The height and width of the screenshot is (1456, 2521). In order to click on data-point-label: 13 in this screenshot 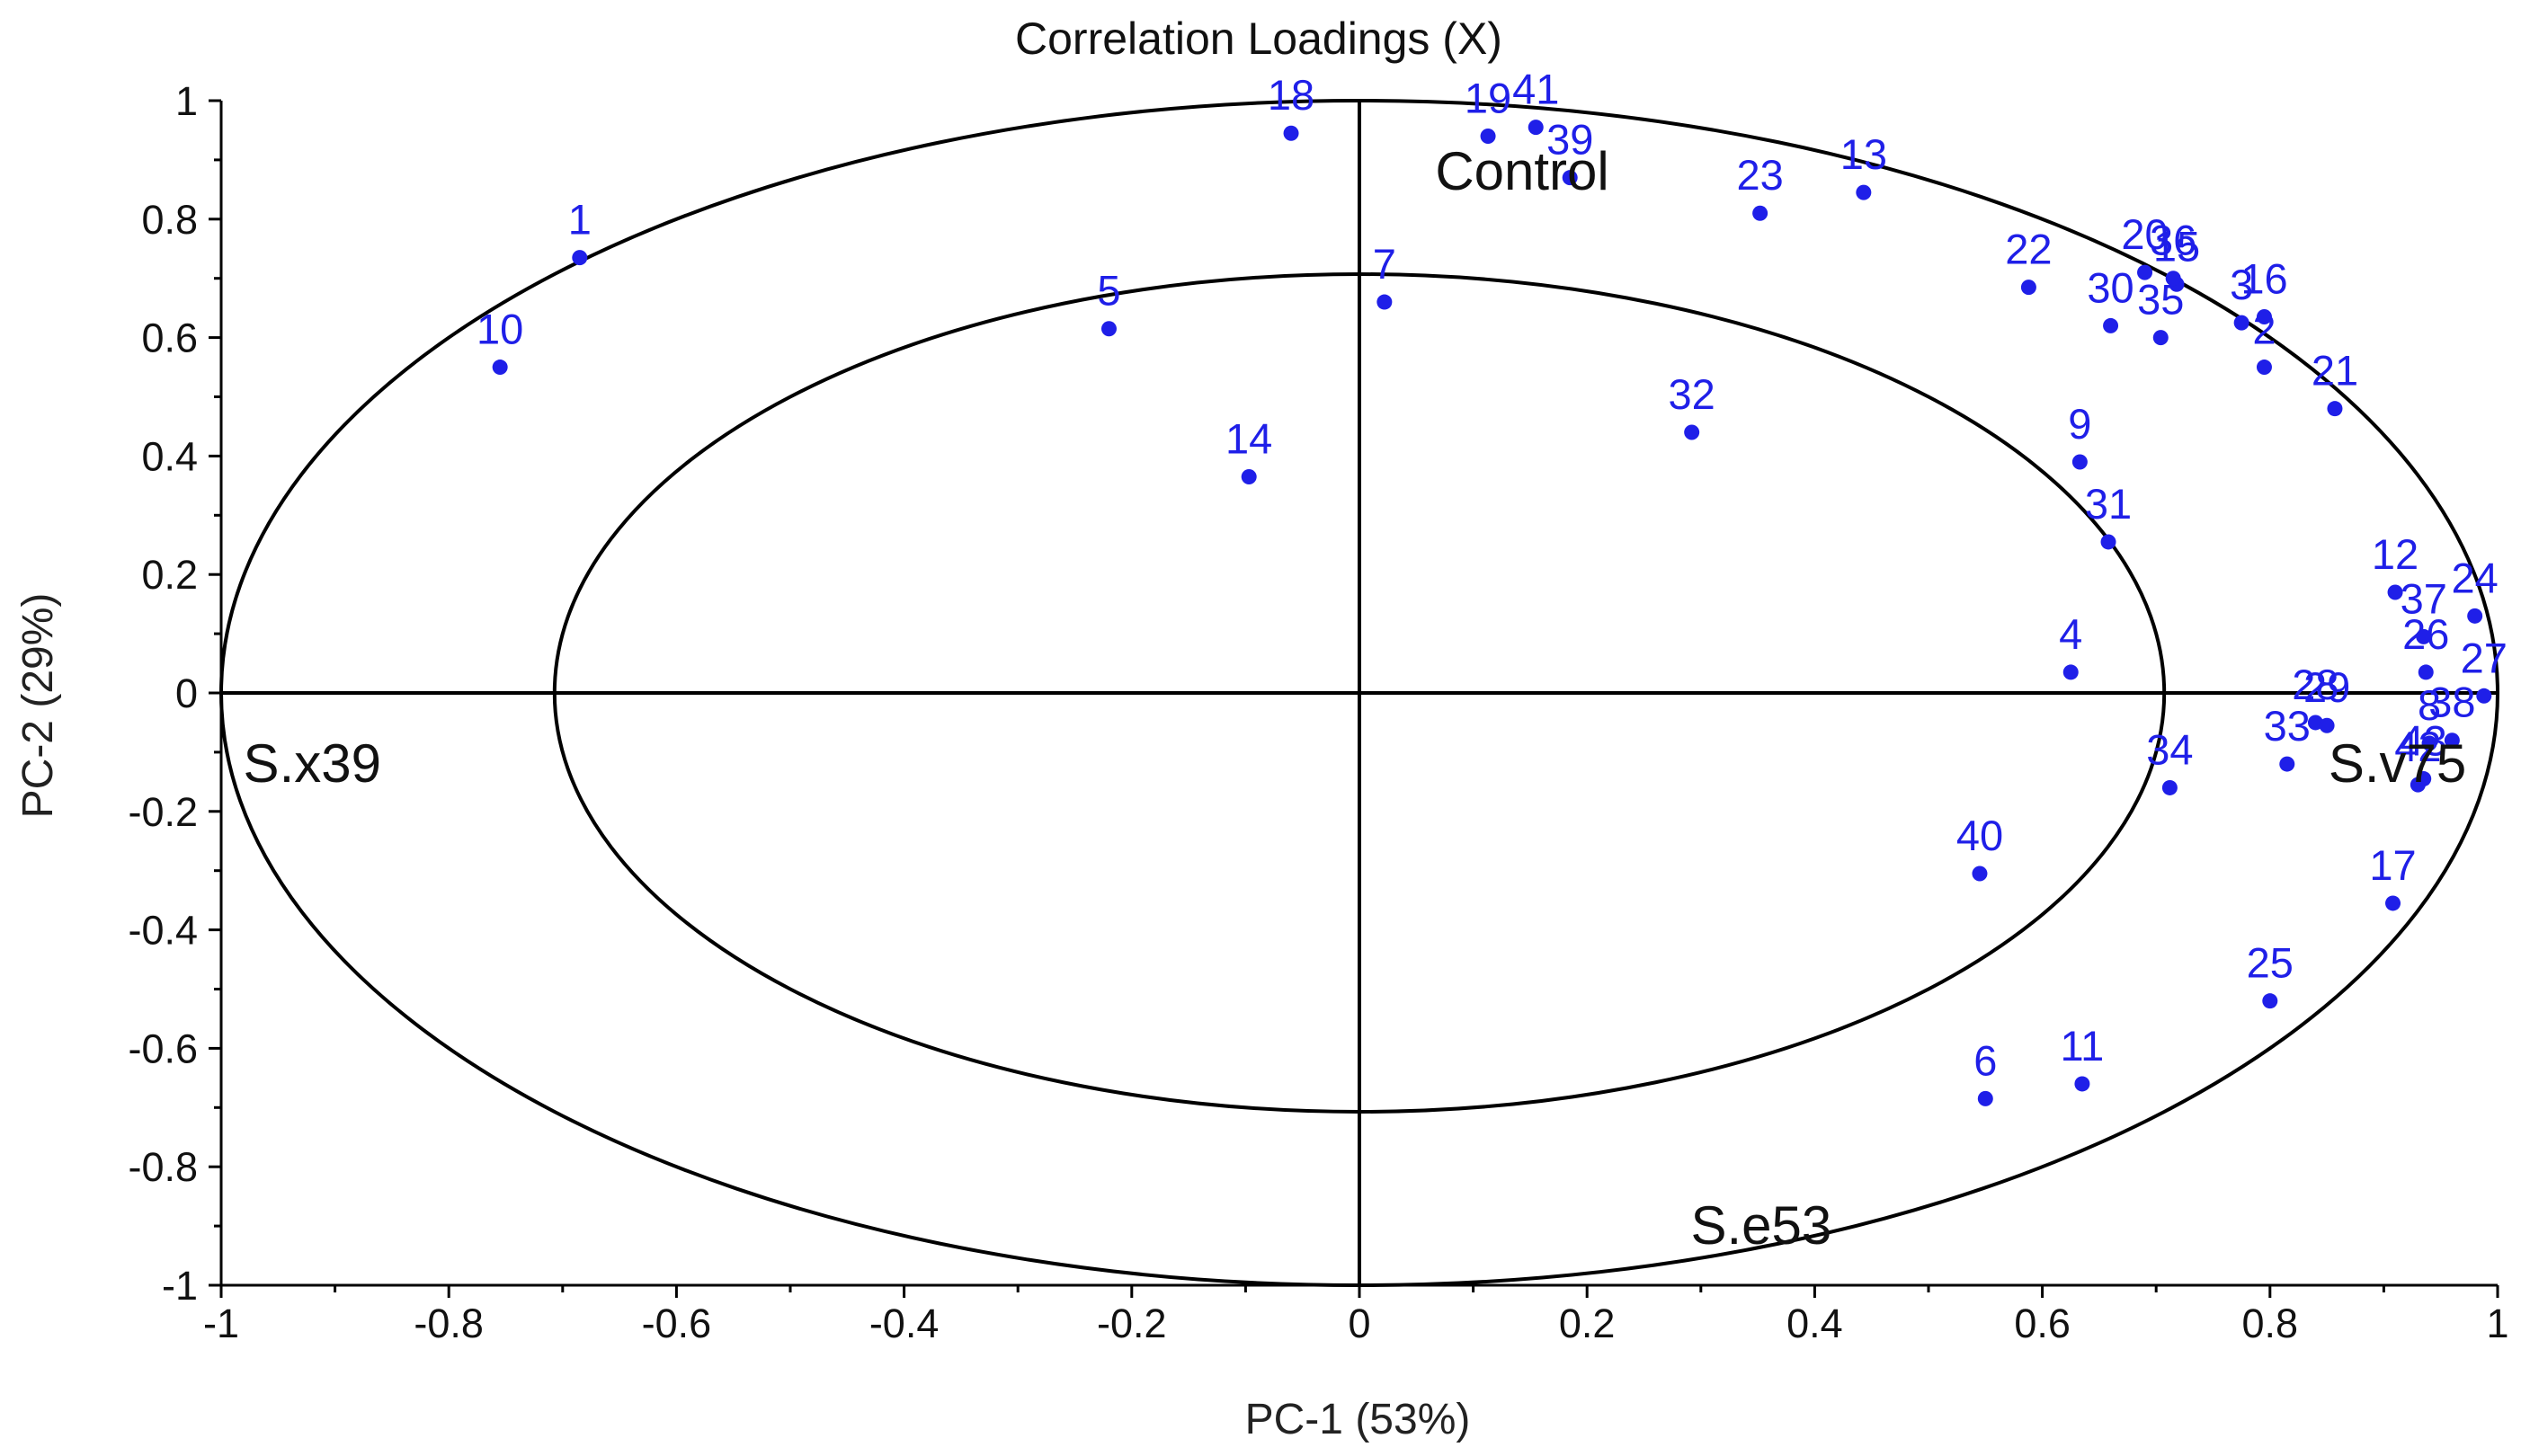, I will do `click(1864, 154)`.